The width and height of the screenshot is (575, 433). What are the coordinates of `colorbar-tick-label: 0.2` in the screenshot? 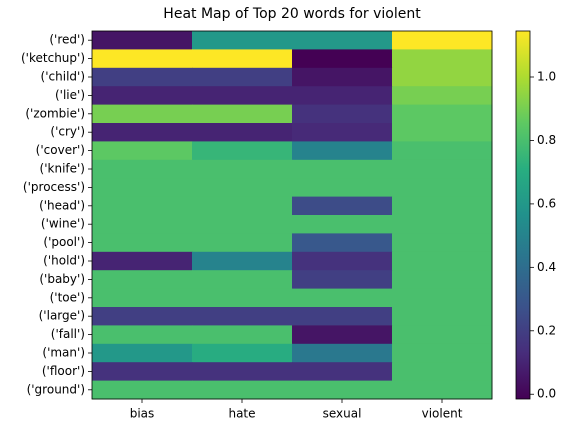 It's located at (546, 330).